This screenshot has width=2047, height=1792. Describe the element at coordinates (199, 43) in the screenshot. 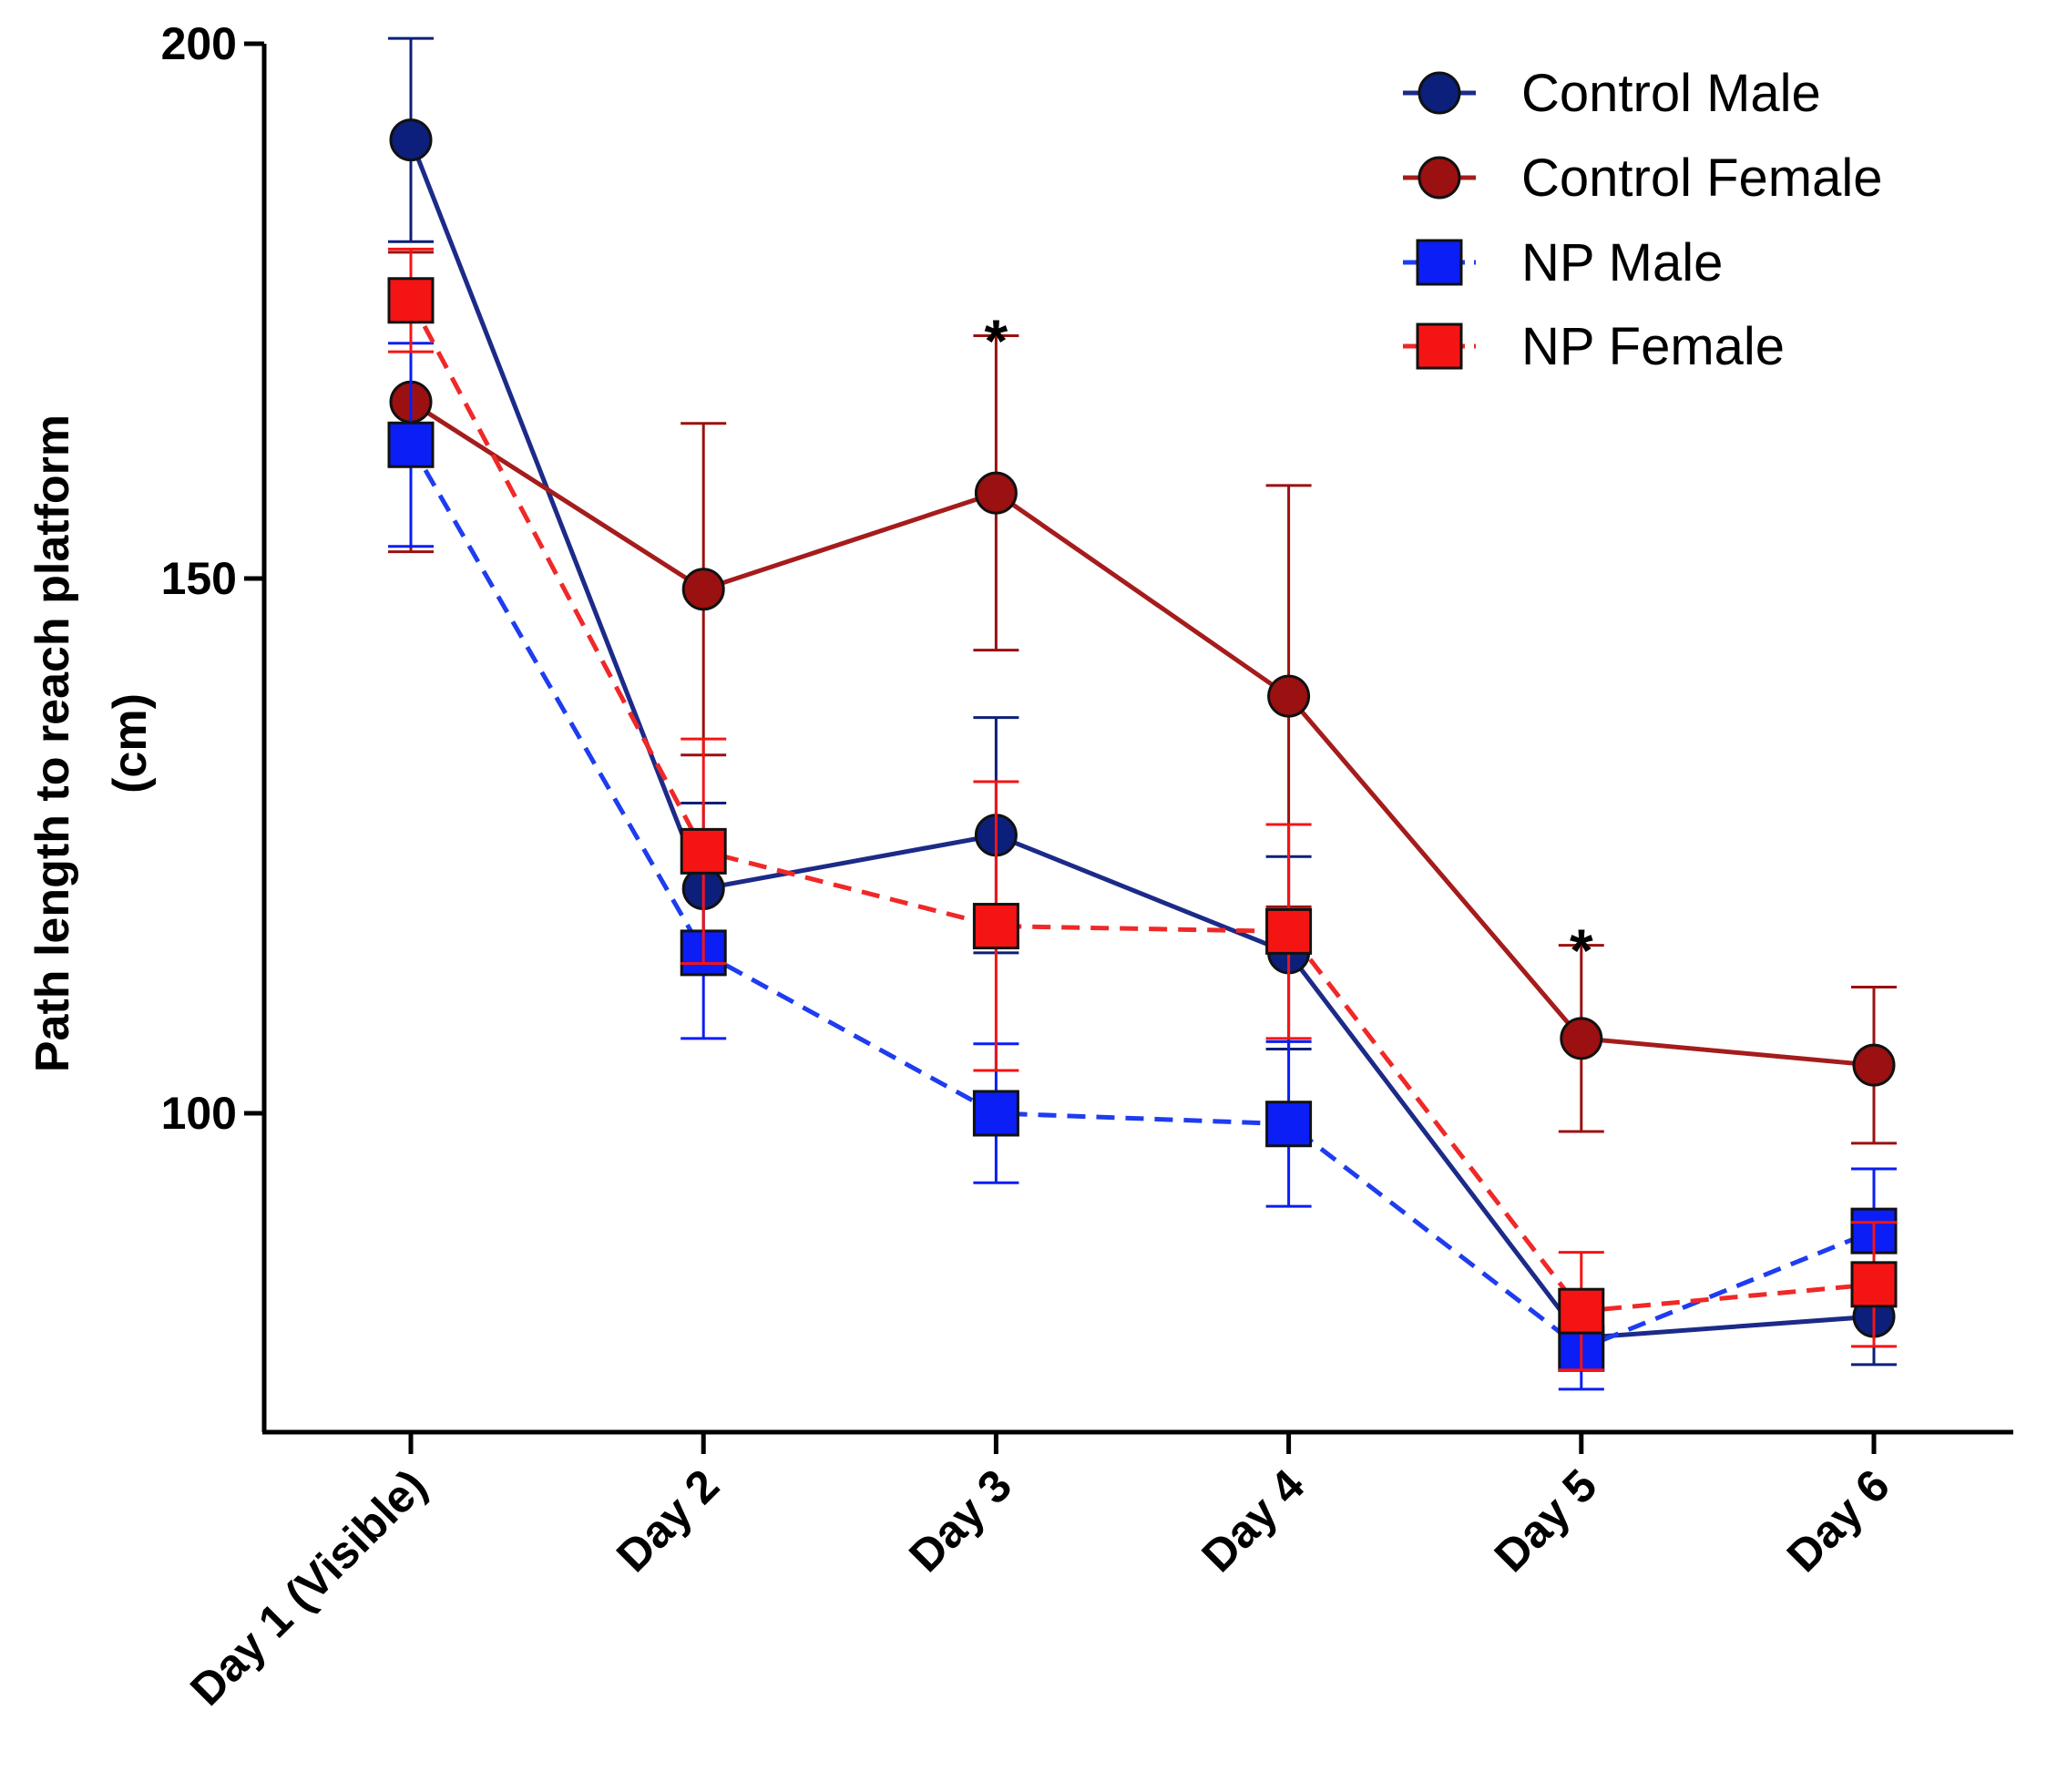

I see `y-tick-label: 200` at that location.